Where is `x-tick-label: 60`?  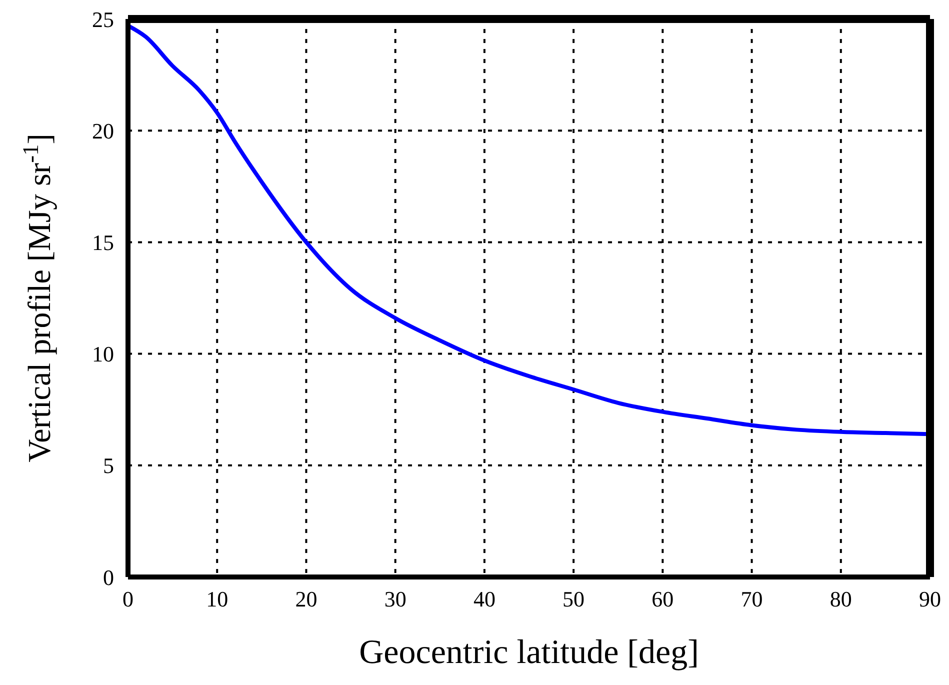
x-tick-label: 60 is located at coordinates (663, 599).